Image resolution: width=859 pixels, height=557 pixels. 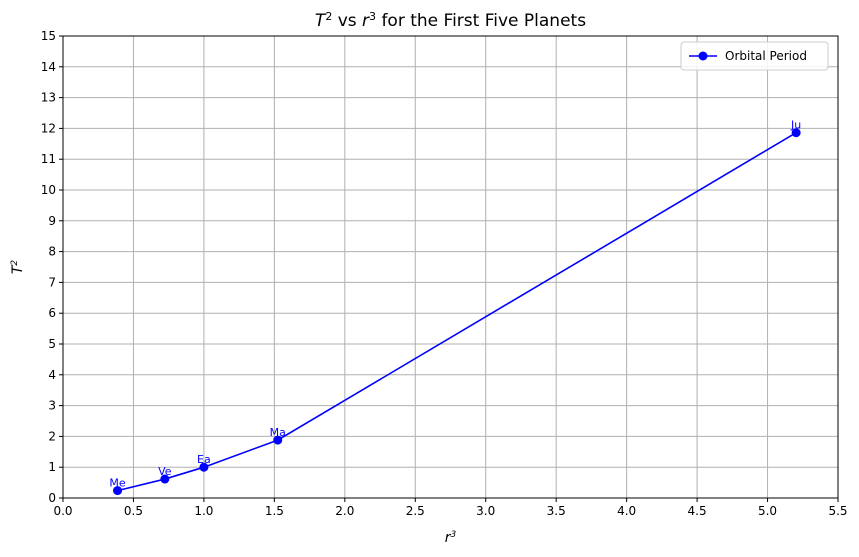 What do you see at coordinates (48, 128) in the screenshot?
I see `y-tick-label-12: 12` at bounding box center [48, 128].